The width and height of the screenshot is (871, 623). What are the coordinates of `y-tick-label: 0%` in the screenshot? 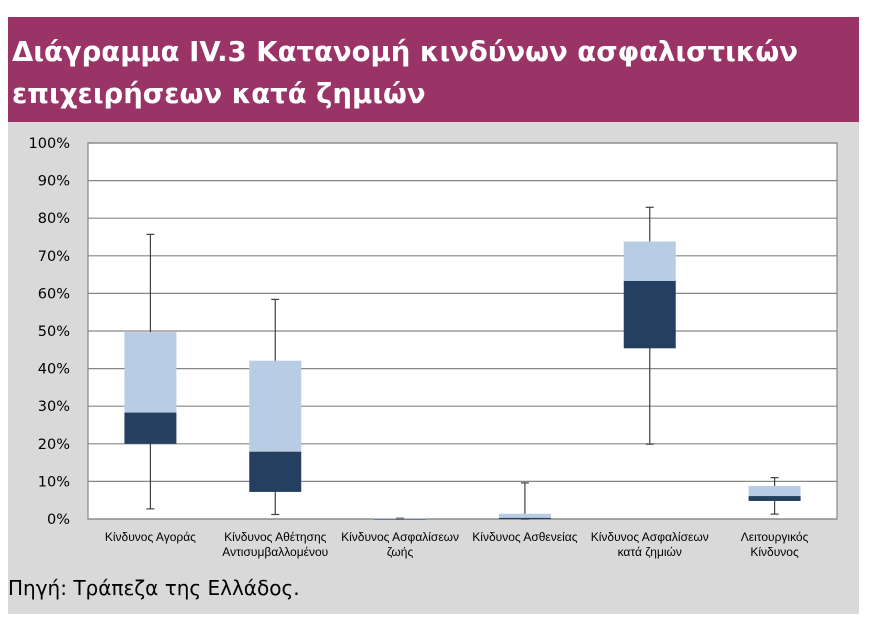 It's located at (58, 520).